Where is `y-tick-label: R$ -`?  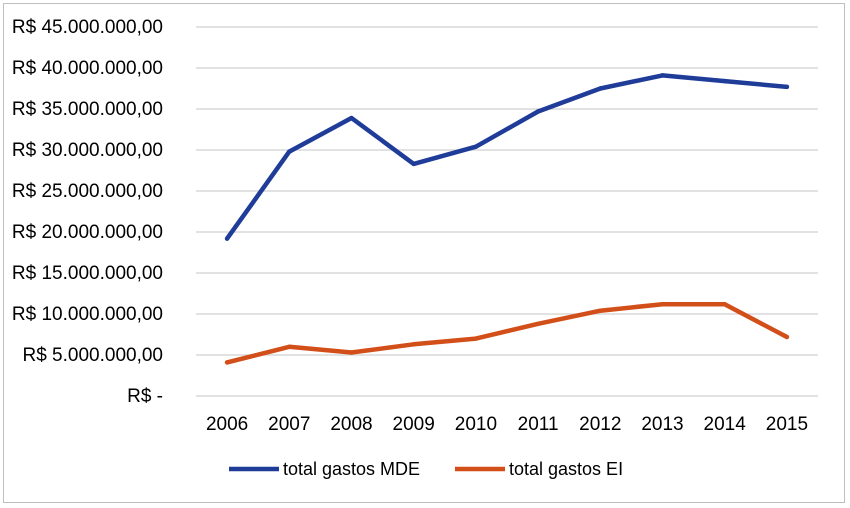
y-tick-label: R$ - is located at coordinates (145, 396).